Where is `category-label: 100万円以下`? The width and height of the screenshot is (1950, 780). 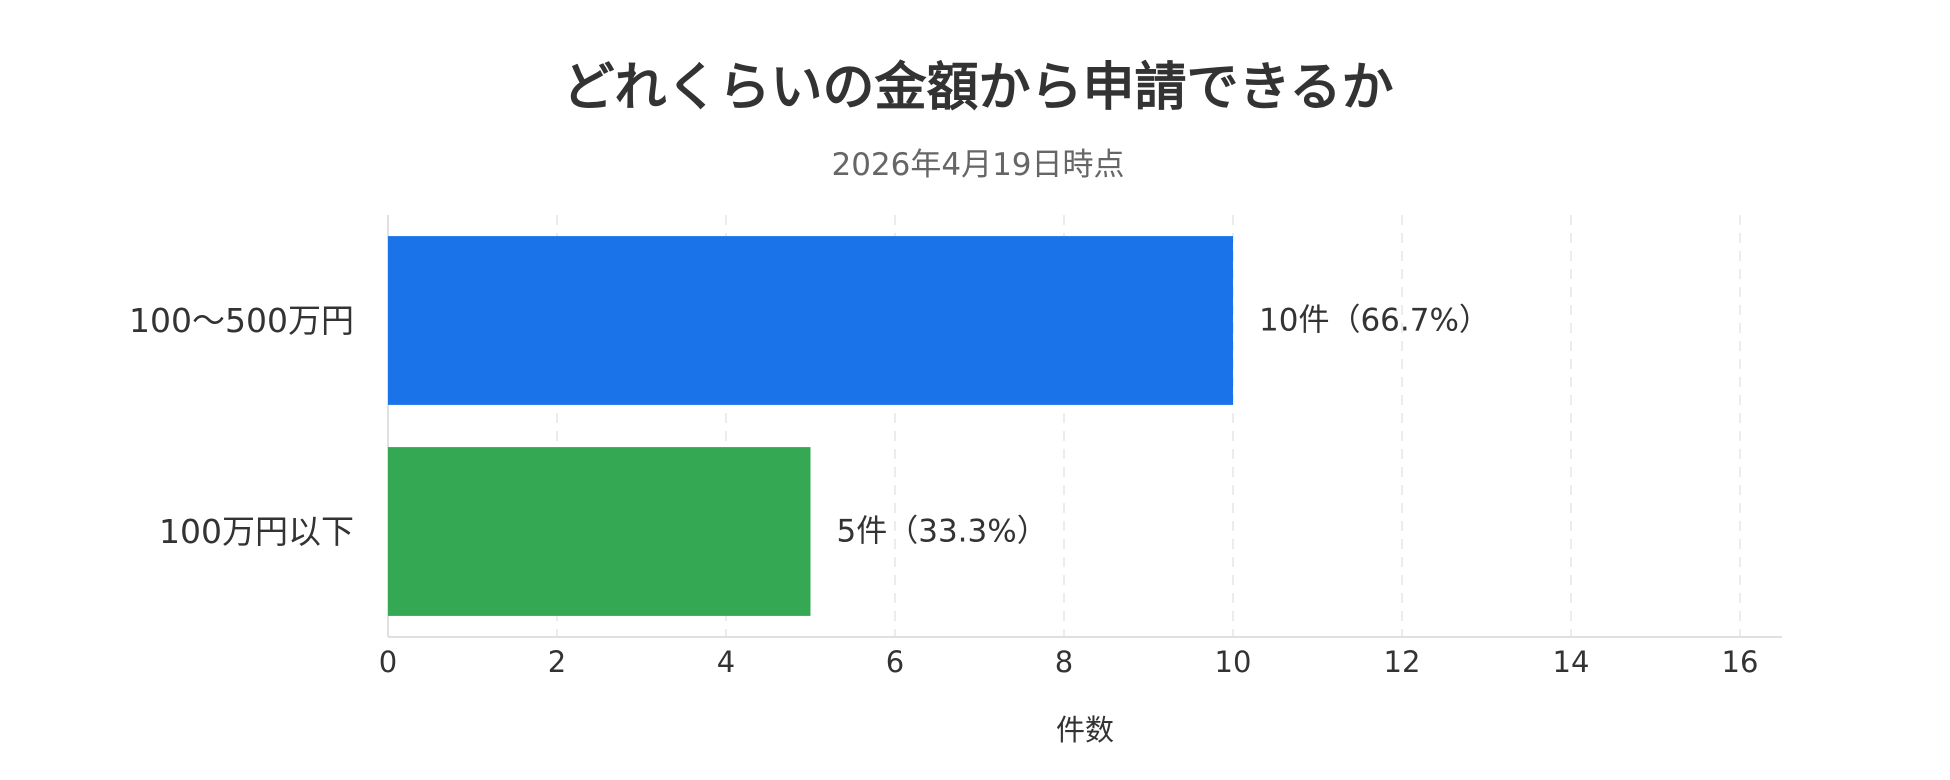
category-label: 100万円以下 is located at coordinates (256, 531).